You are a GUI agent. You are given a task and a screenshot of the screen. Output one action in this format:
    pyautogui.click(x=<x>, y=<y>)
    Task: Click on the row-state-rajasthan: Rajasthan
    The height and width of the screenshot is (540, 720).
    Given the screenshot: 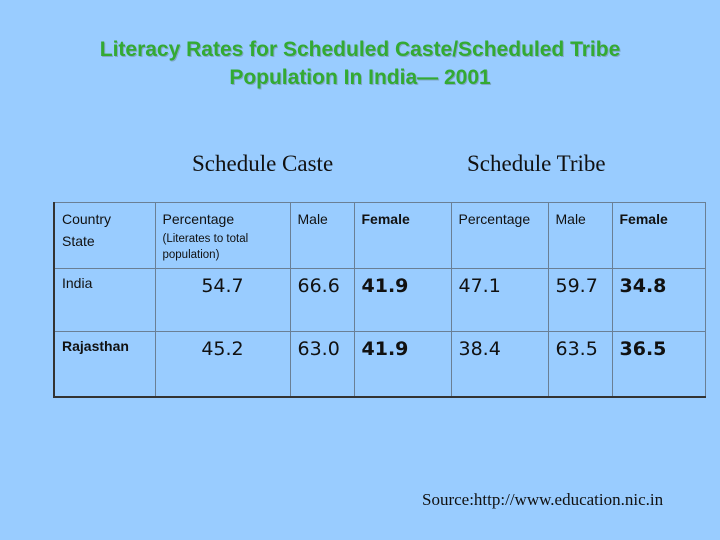 What is the action you would take?
    pyautogui.click(x=104, y=364)
    